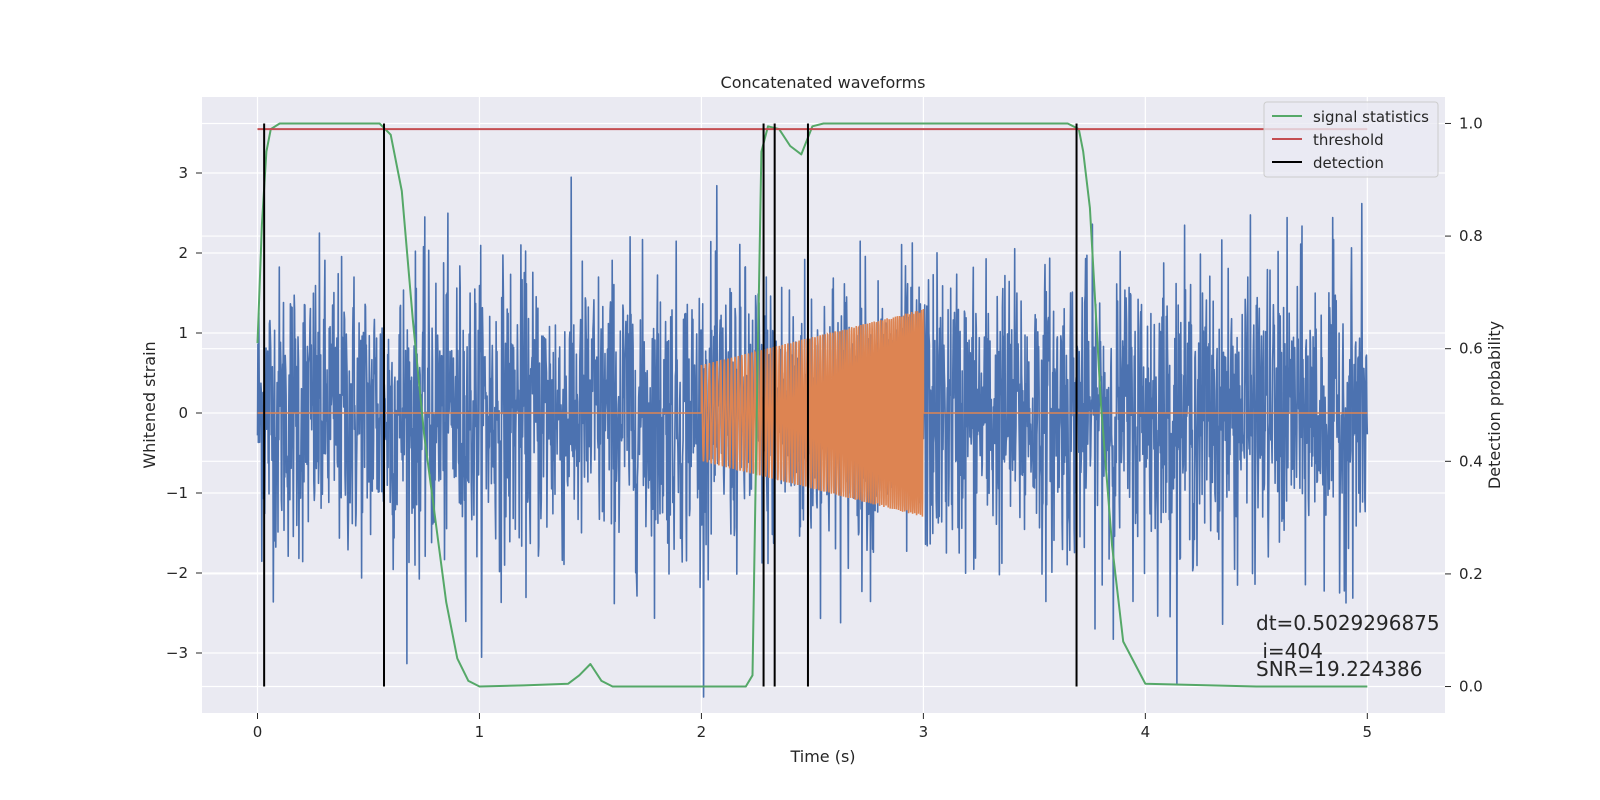  I want to click on legend: signal statistics threshold detection, so click(1351, 139).